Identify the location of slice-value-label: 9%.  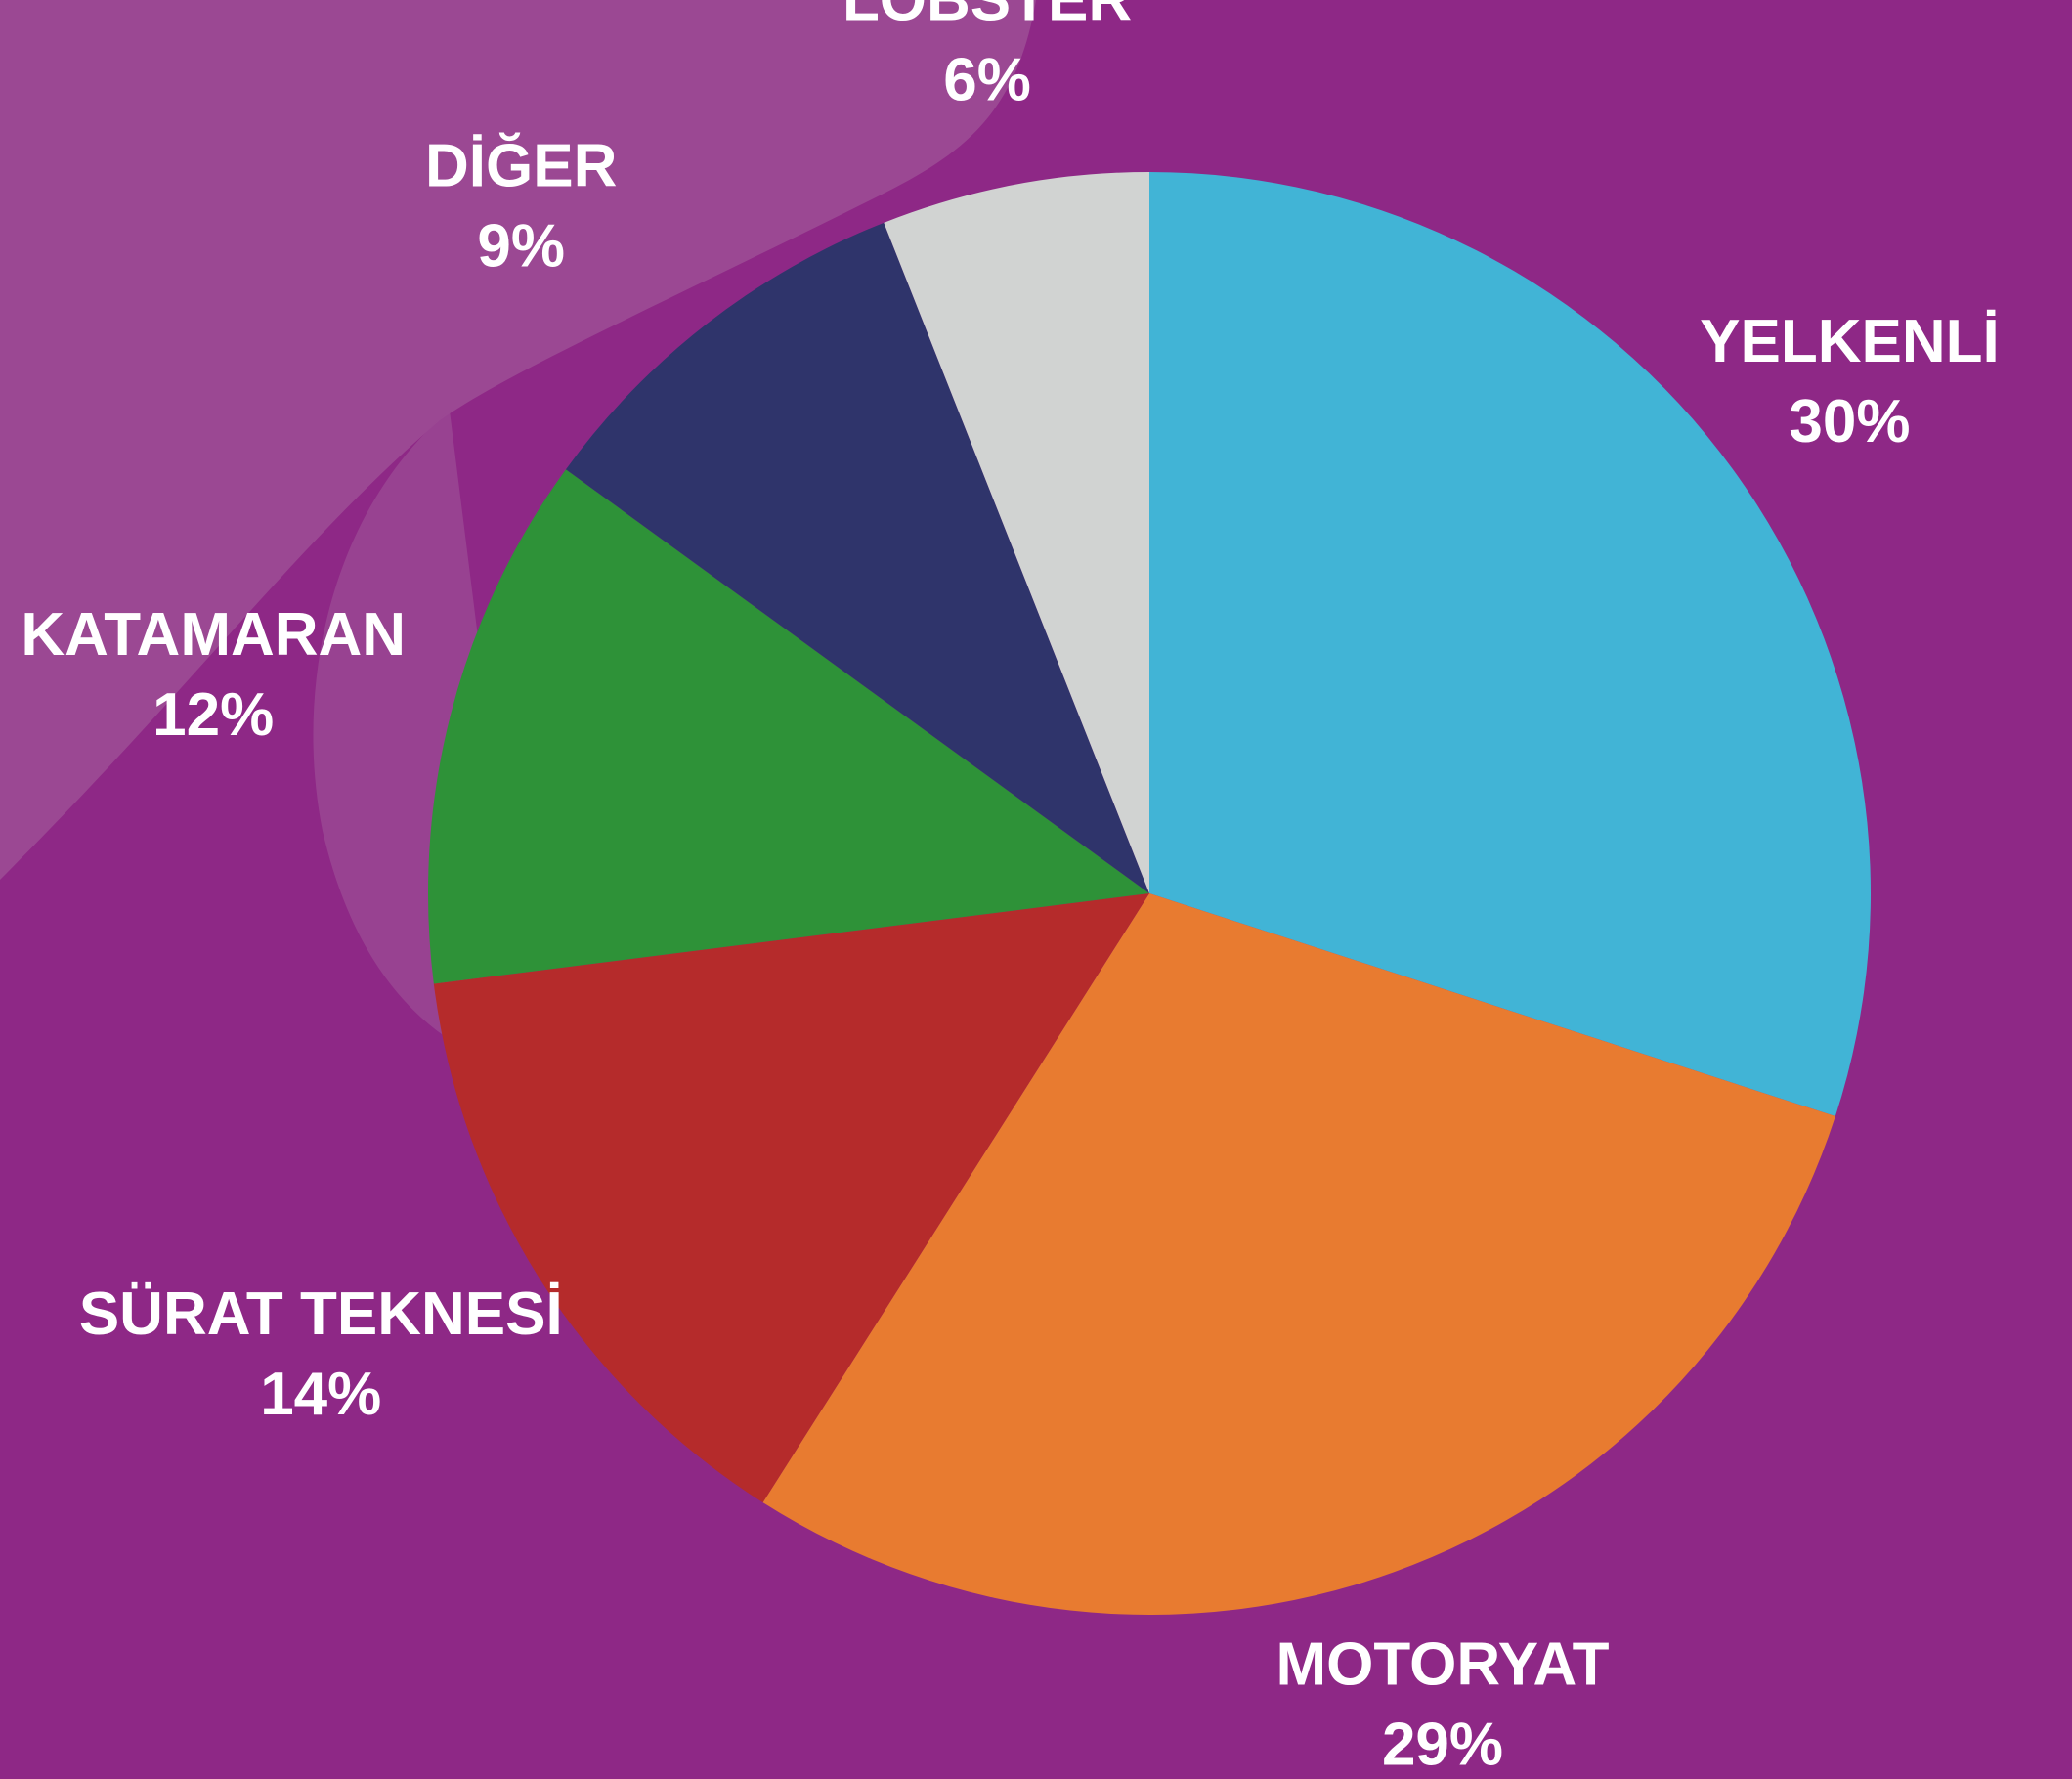
(521, 247).